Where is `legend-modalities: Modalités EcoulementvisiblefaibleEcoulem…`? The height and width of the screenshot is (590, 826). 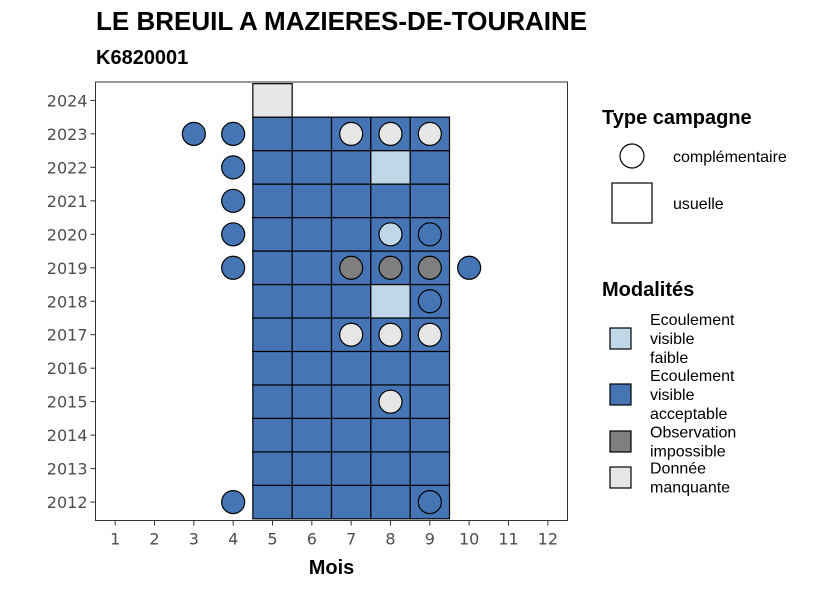 legend-modalities: Modalités EcoulementvisiblefaibleEcoulem… is located at coordinates (669, 388).